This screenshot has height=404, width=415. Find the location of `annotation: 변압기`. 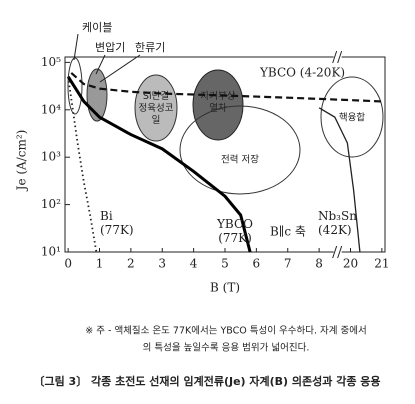

annotation: 변압기 is located at coordinates (110, 47).